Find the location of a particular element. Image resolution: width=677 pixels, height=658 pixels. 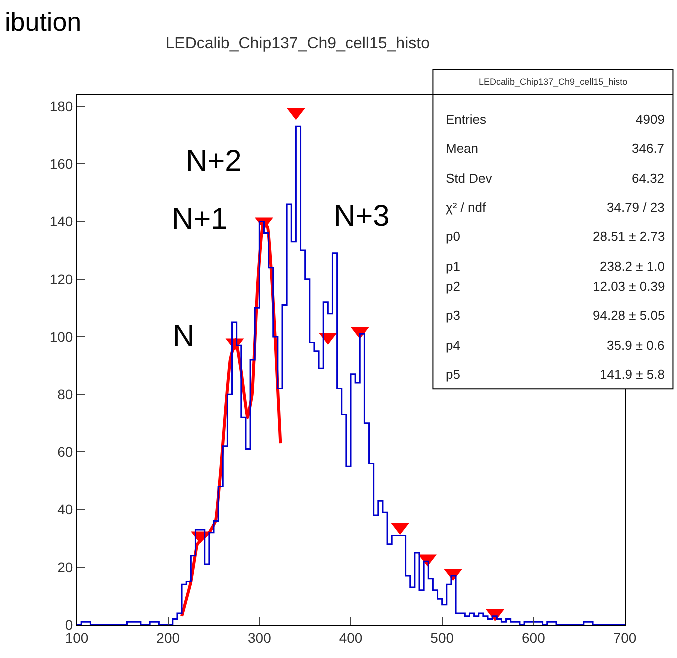

y-tick-label: 40 is located at coordinates (66, 510).